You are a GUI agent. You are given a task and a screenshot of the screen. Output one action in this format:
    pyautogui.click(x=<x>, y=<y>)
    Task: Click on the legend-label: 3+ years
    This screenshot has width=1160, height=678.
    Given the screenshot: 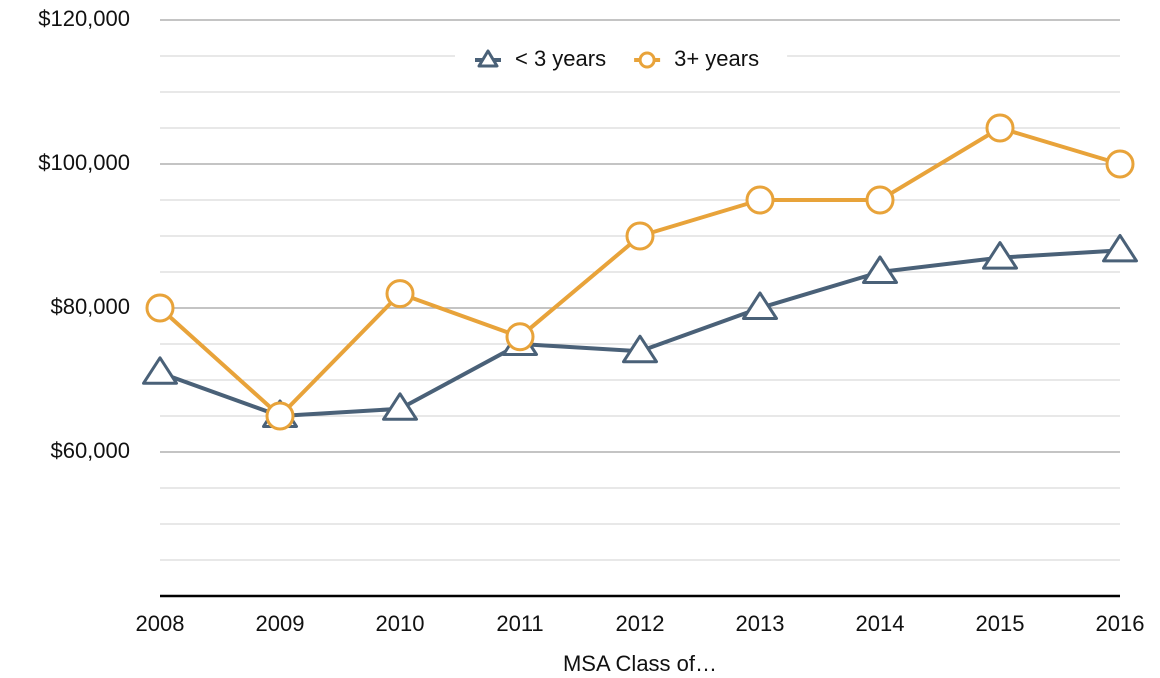 What is the action you would take?
    pyautogui.click(x=716, y=58)
    